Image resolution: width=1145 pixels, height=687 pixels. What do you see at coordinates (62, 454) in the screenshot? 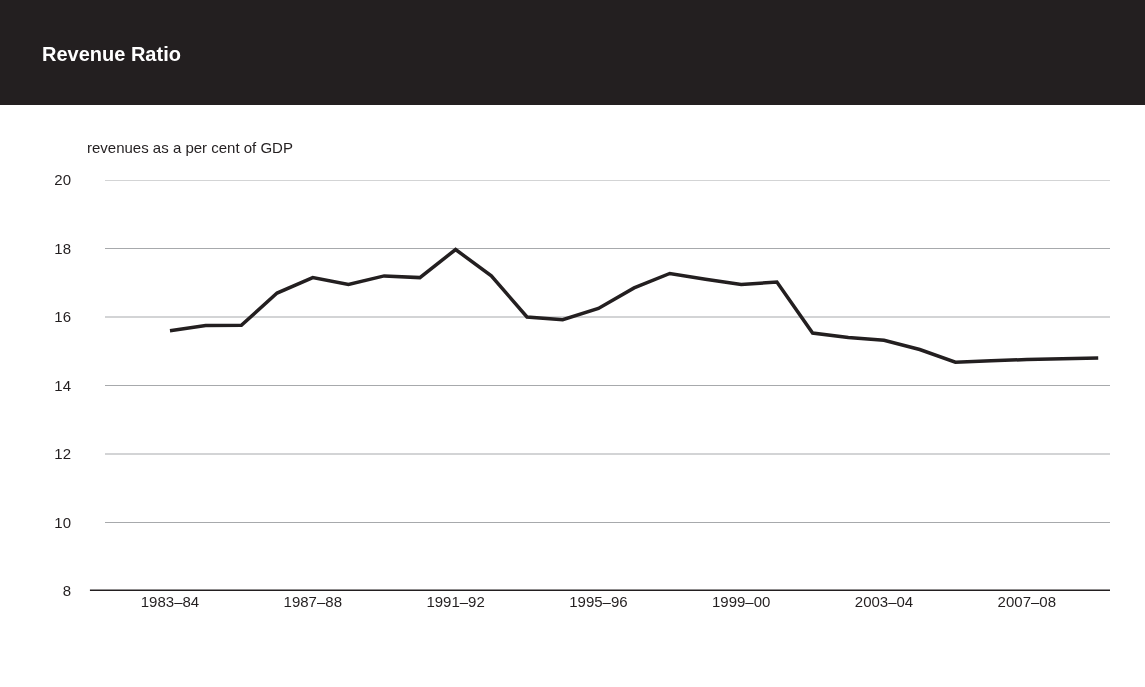
I see `y-tick-label: 12` at bounding box center [62, 454].